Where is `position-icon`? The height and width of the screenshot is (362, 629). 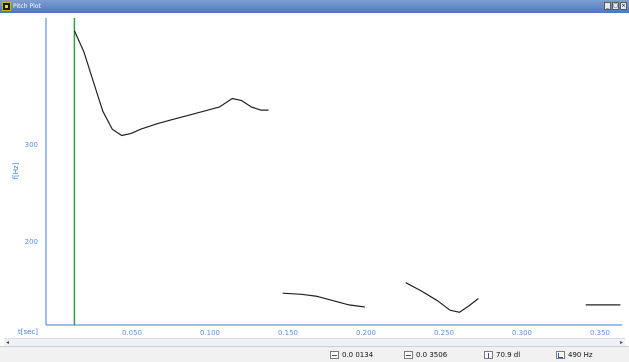
position-icon is located at coordinates (408, 355).